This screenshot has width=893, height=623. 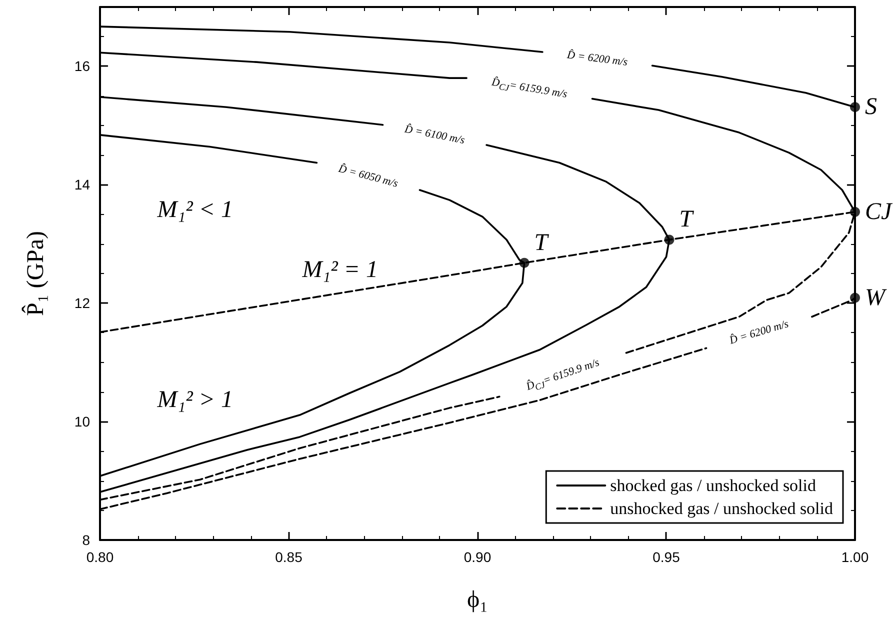 What do you see at coordinates (871, 107) in the screenshot?
I see `annotation: S` at bounding box center [871, 107].